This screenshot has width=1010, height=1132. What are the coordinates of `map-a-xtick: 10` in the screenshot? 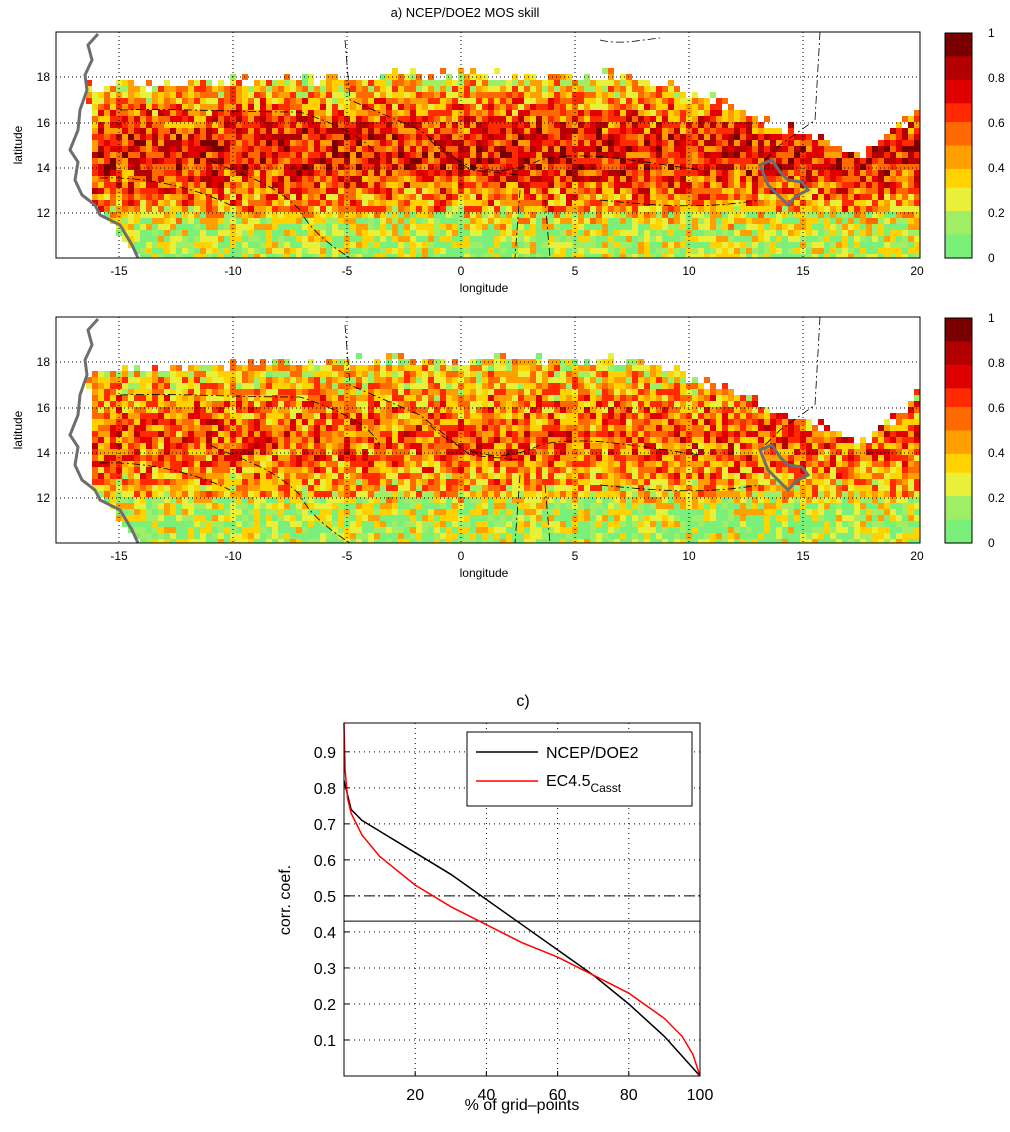 It's located at (689, 271).